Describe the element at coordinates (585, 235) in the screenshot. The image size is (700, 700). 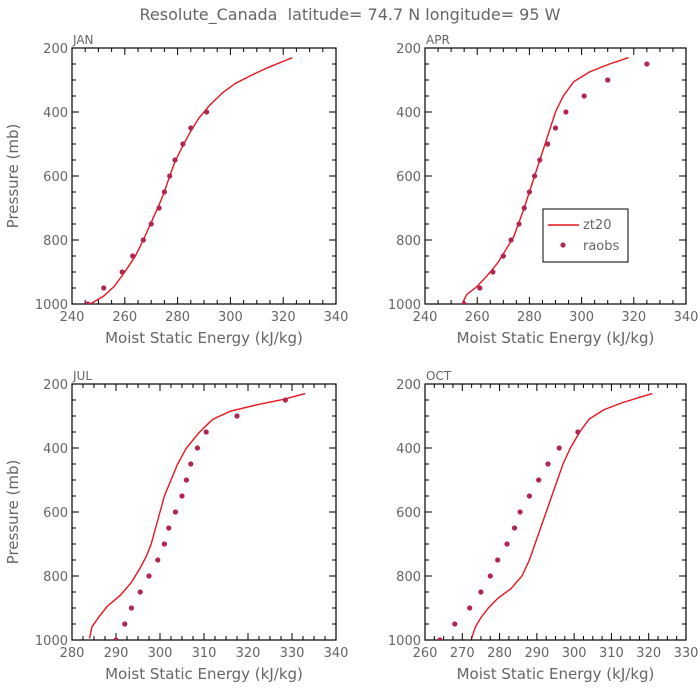
I see `legend: zt20 raobs` at that location.